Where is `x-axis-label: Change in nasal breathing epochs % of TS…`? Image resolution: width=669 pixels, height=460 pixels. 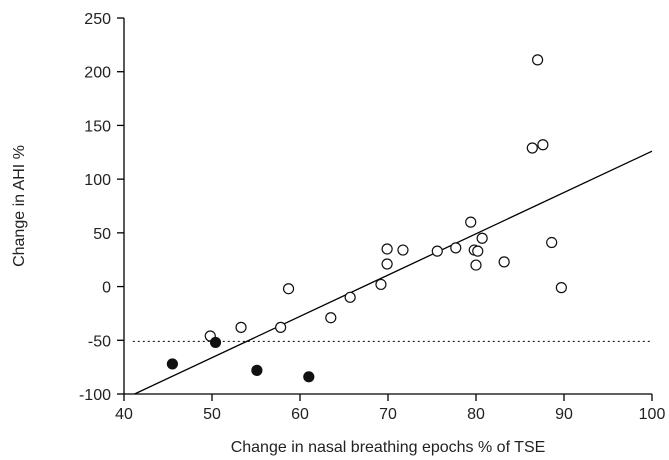
x-axis-label: Change in nasal breathing epochs % of TS… is located at coordinates (388, 447).